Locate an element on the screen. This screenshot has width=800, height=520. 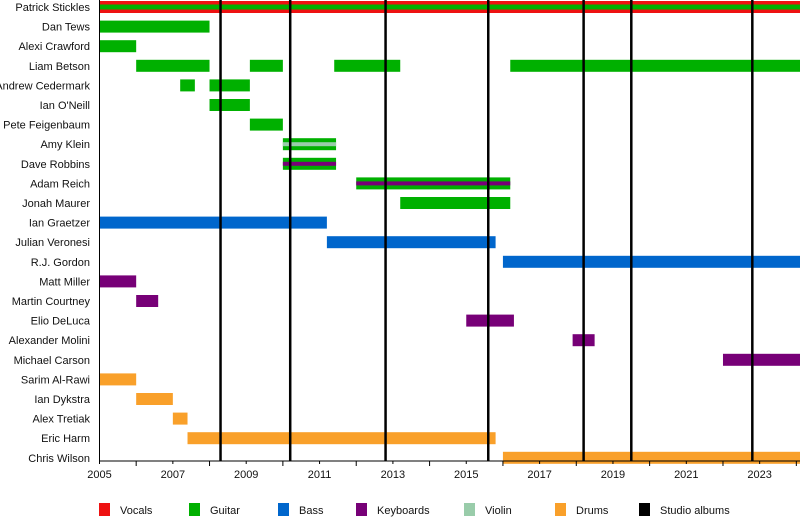
member-label: Alexi Crawford is located at coordinates (54, 47).